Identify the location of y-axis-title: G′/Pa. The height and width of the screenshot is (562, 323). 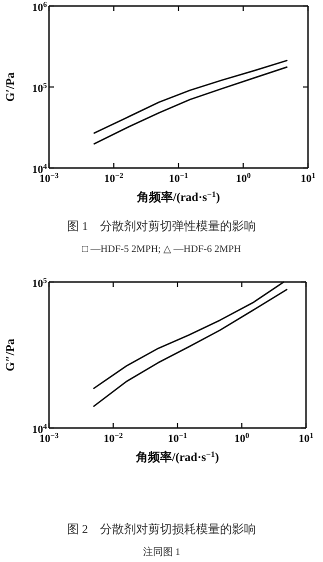
(10, 87).